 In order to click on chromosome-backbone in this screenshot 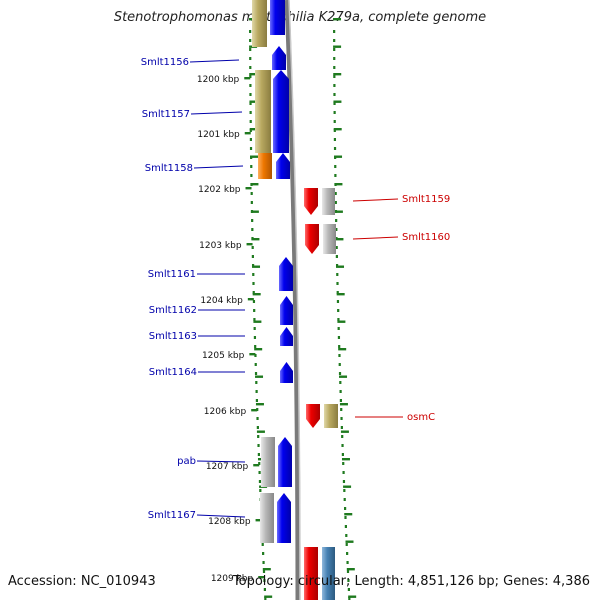, I will do `click(292, 300)`.